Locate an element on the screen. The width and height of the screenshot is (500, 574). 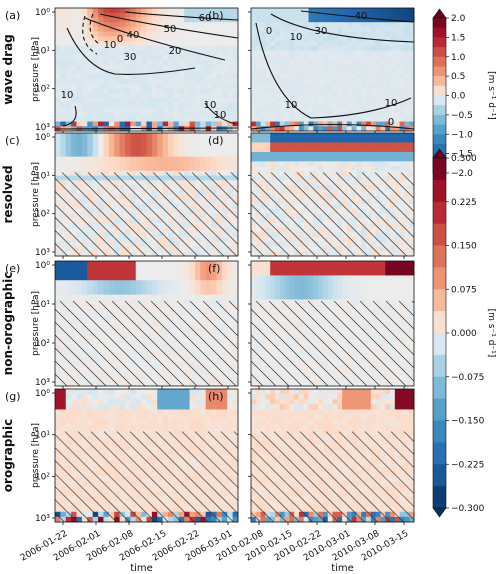
contour-label: 30 is located at coordinates (321, 31).